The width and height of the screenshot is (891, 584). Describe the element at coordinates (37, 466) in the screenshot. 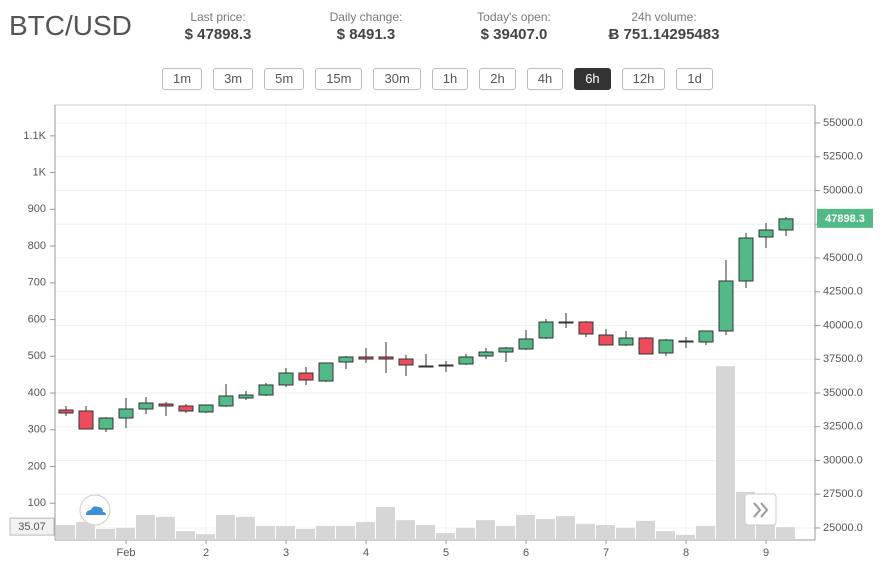

I see `volume-tick-label: 200` at that location.